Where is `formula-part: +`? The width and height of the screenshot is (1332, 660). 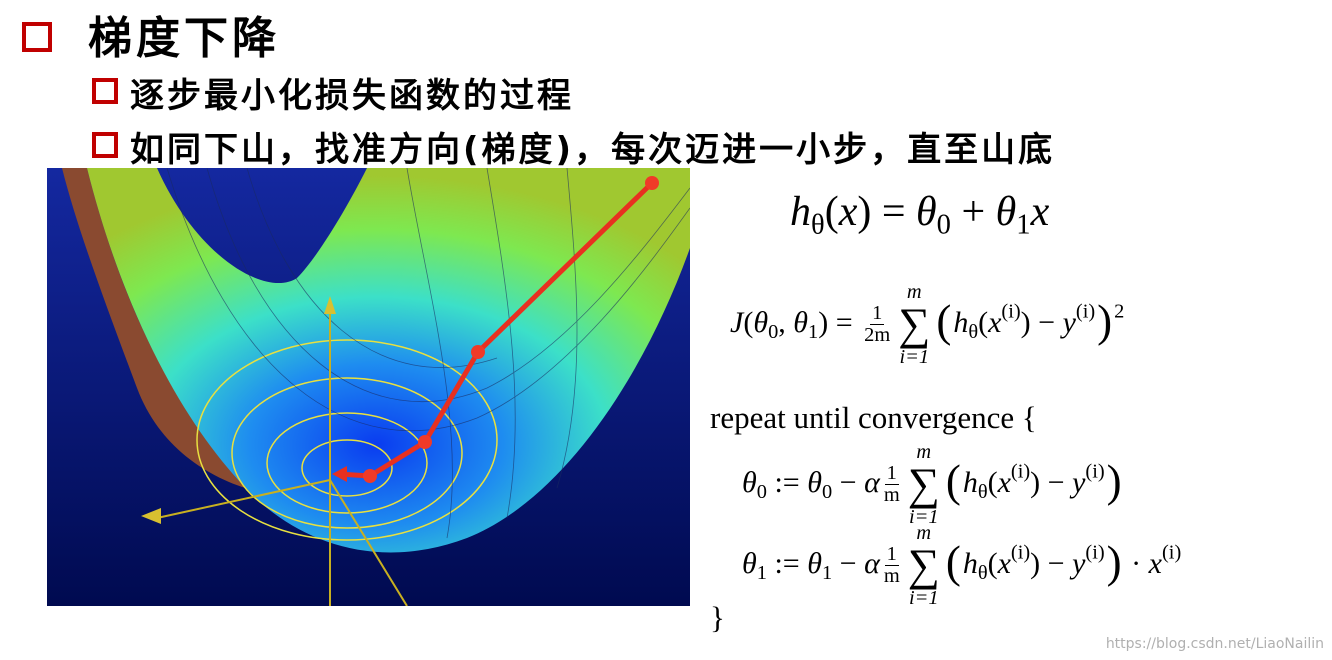 formula-part: + is located at coordinates (973, 212).